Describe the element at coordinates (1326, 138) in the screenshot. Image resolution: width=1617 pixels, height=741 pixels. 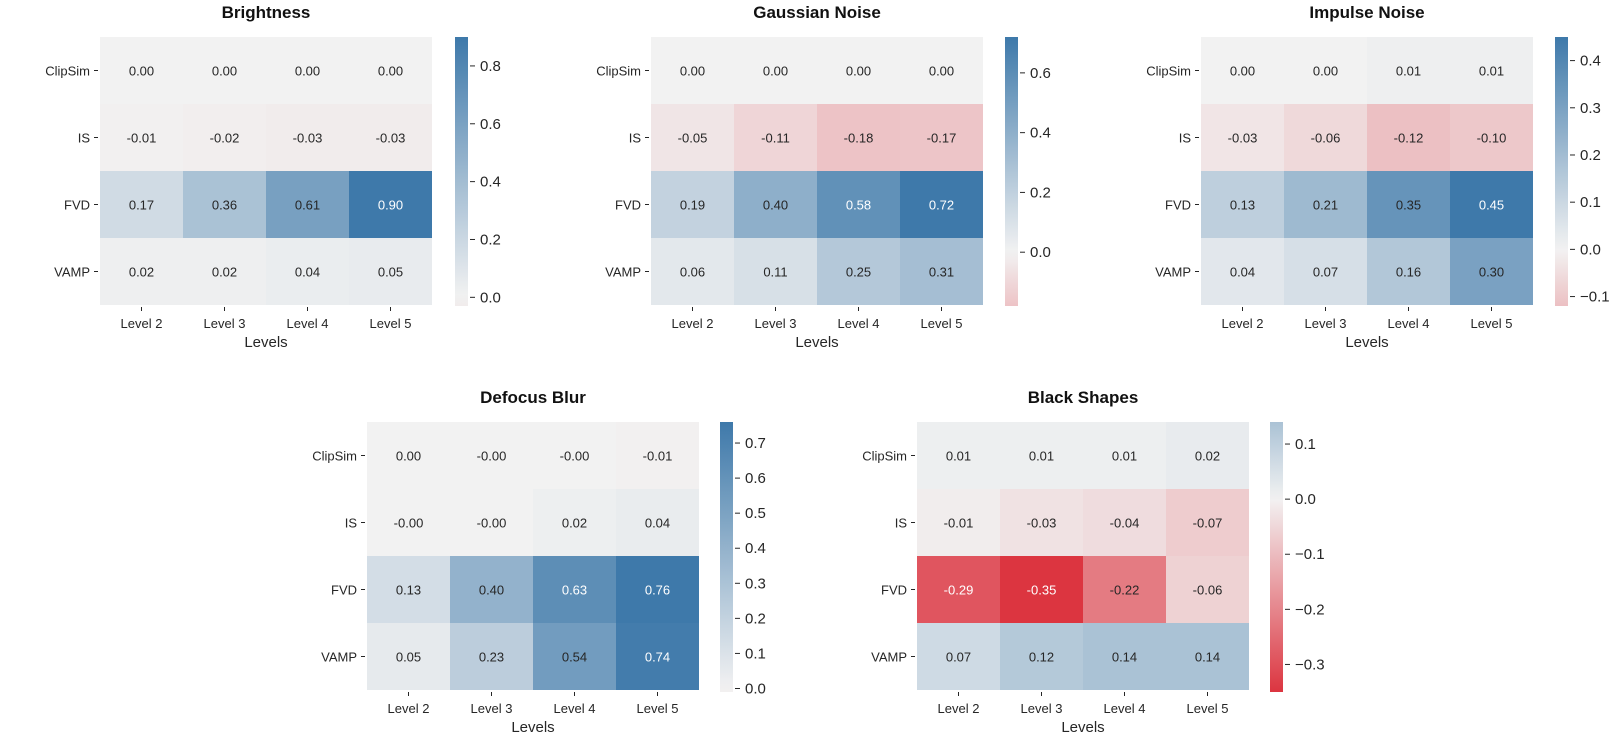
I see `cell-value-label: -0.06` at that location.